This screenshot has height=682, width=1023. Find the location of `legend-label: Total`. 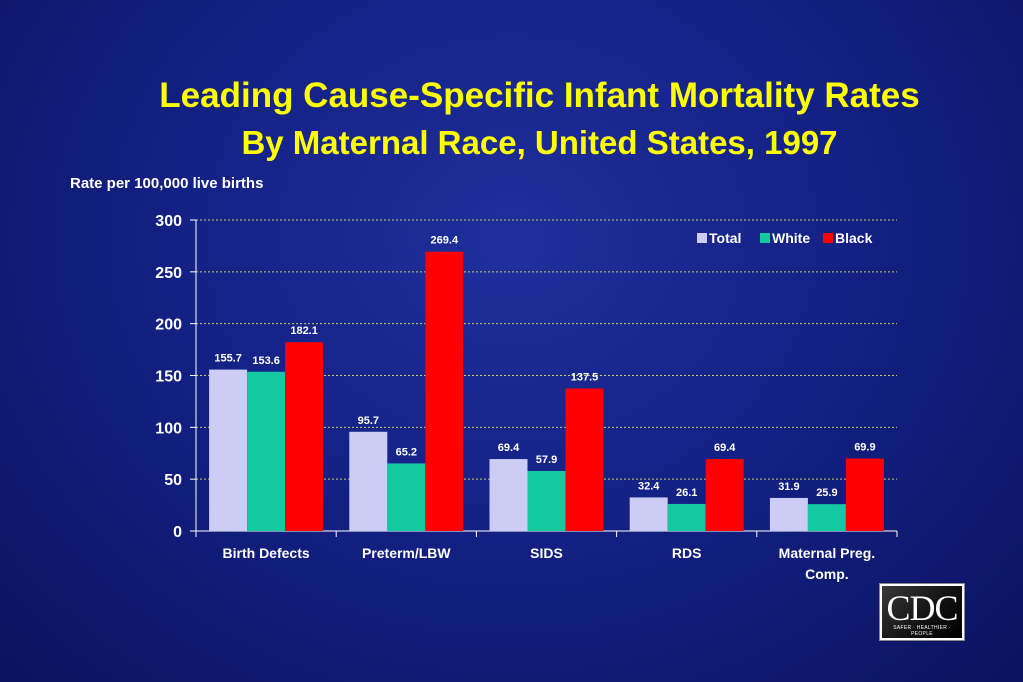

legend-label: Total is located at coordinates (725, 238).